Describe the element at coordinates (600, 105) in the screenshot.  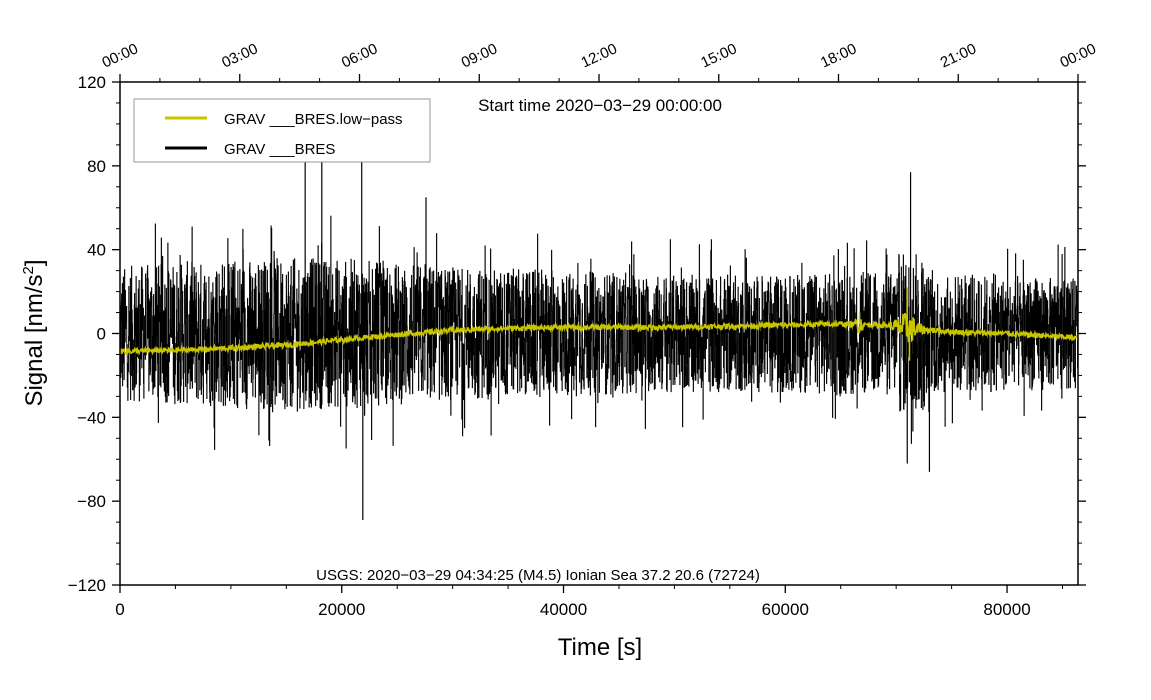
I see `start-time-label: Start time 2020−03−29 00:00:00` at that location.